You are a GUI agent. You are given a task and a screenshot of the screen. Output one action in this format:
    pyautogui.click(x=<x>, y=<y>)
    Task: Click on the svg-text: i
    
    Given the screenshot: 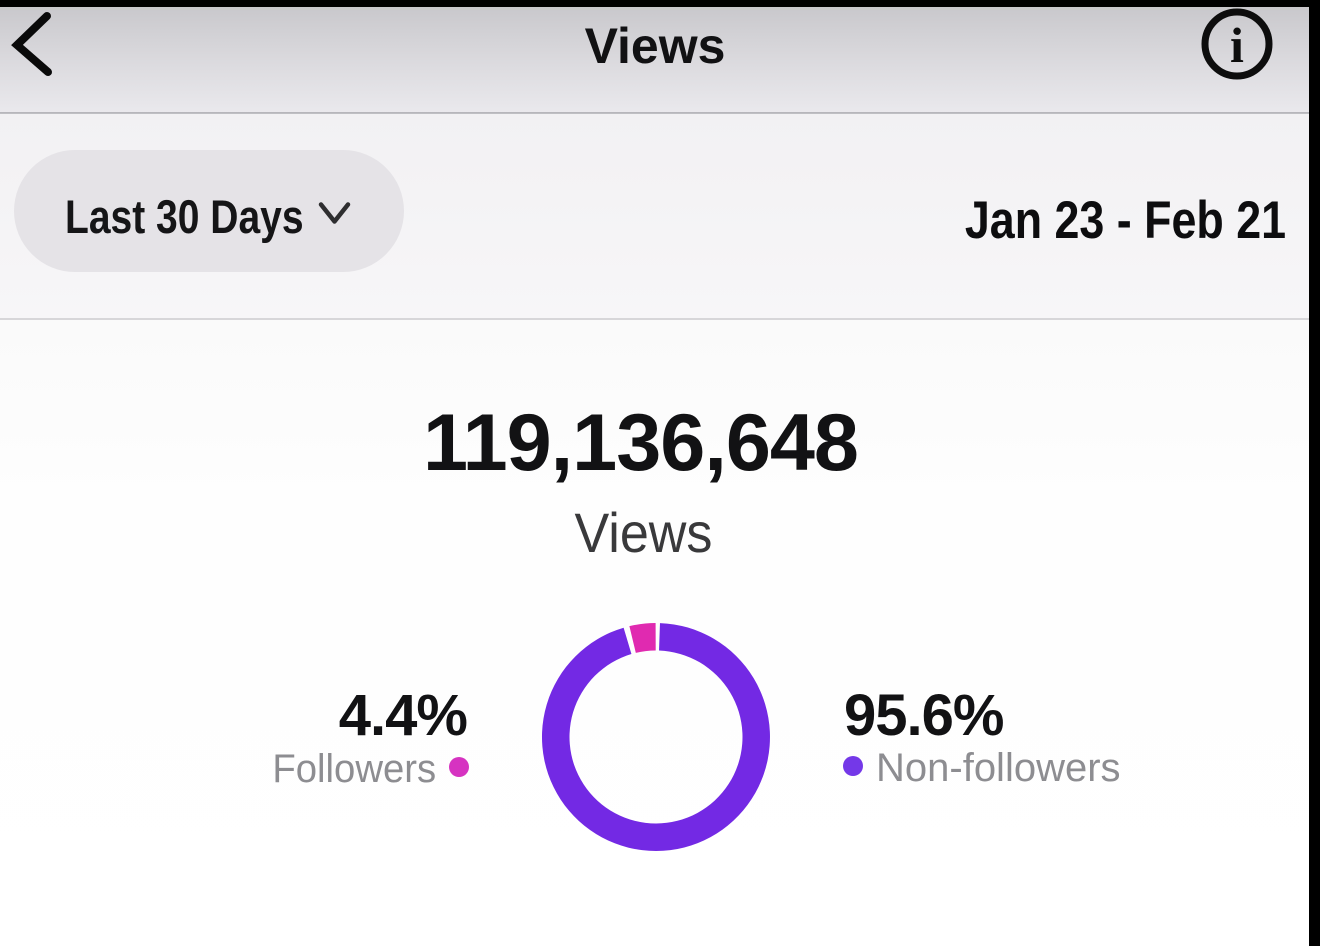 What is the action you would take?
    pyautogui.click(x=1237, y=45)
    